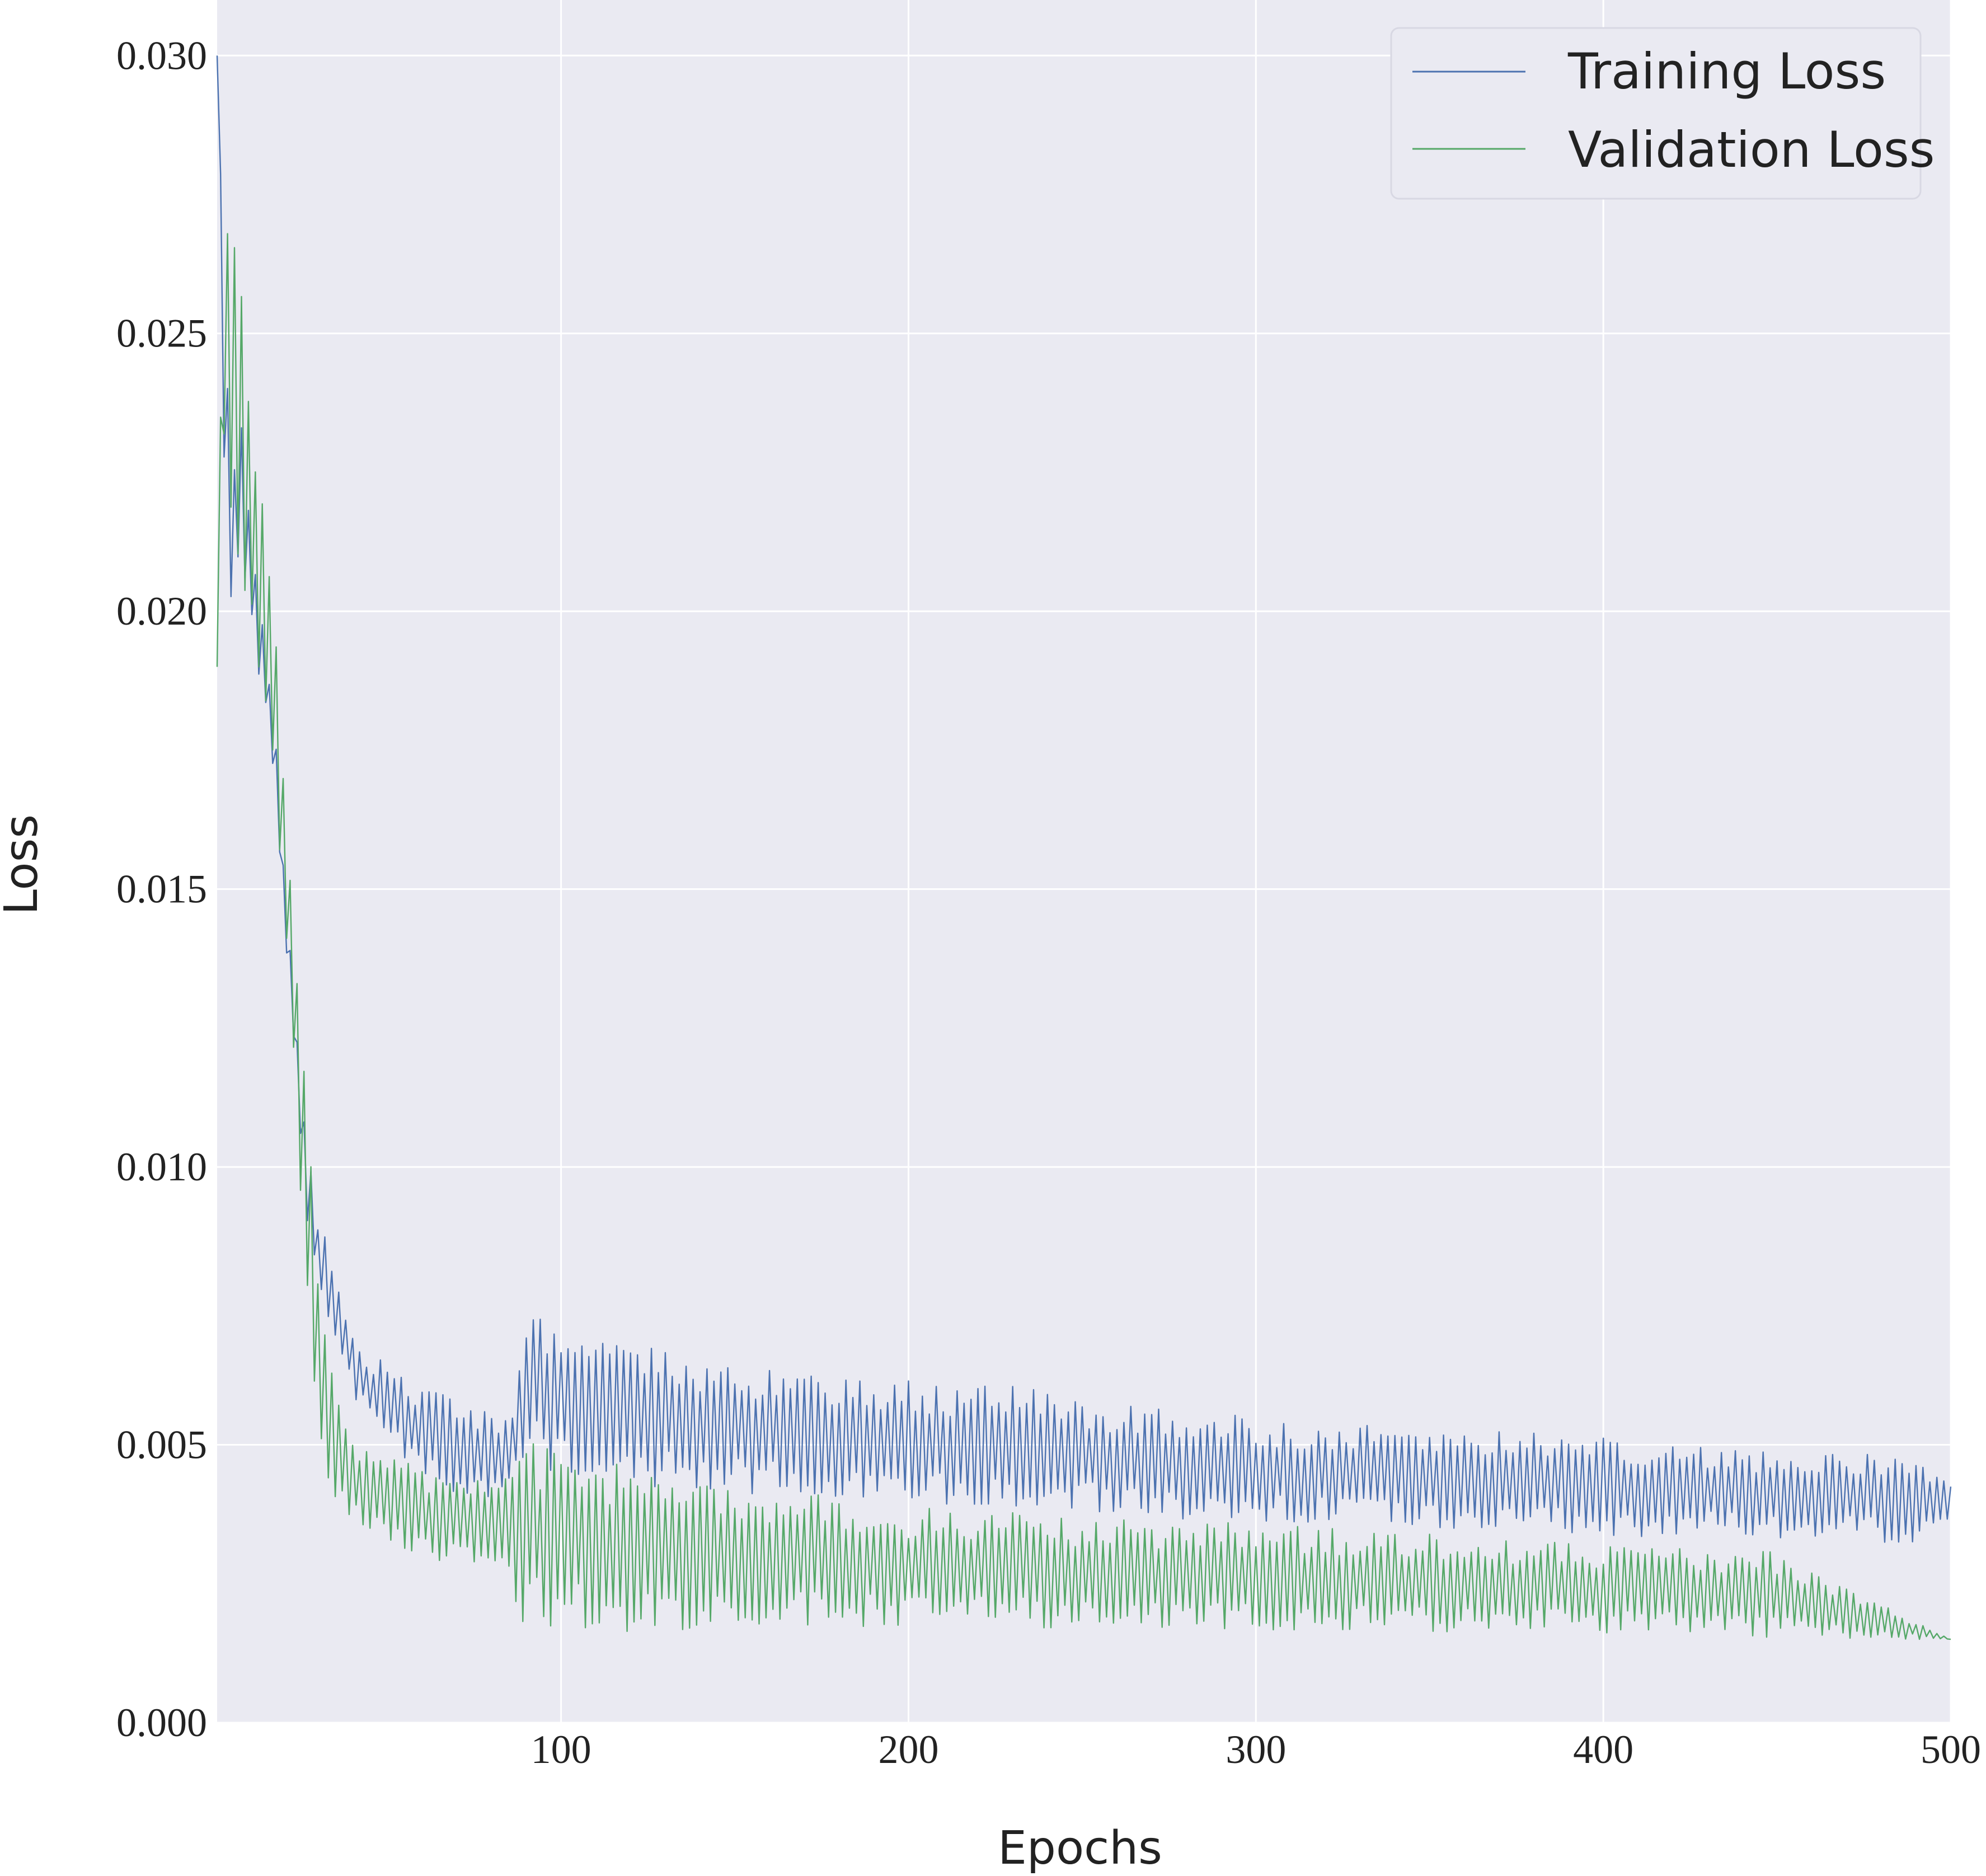 The width and height of the screenshot is (1986, 1876). I want to click on x-tick-label: 300, so click(1256, 1749).